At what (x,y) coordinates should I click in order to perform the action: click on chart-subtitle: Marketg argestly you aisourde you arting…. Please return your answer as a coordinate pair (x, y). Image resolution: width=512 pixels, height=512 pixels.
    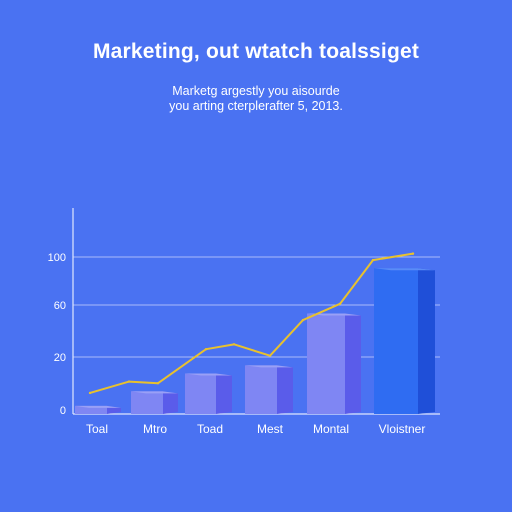
    Looking at the image, I should click on (256, 99).